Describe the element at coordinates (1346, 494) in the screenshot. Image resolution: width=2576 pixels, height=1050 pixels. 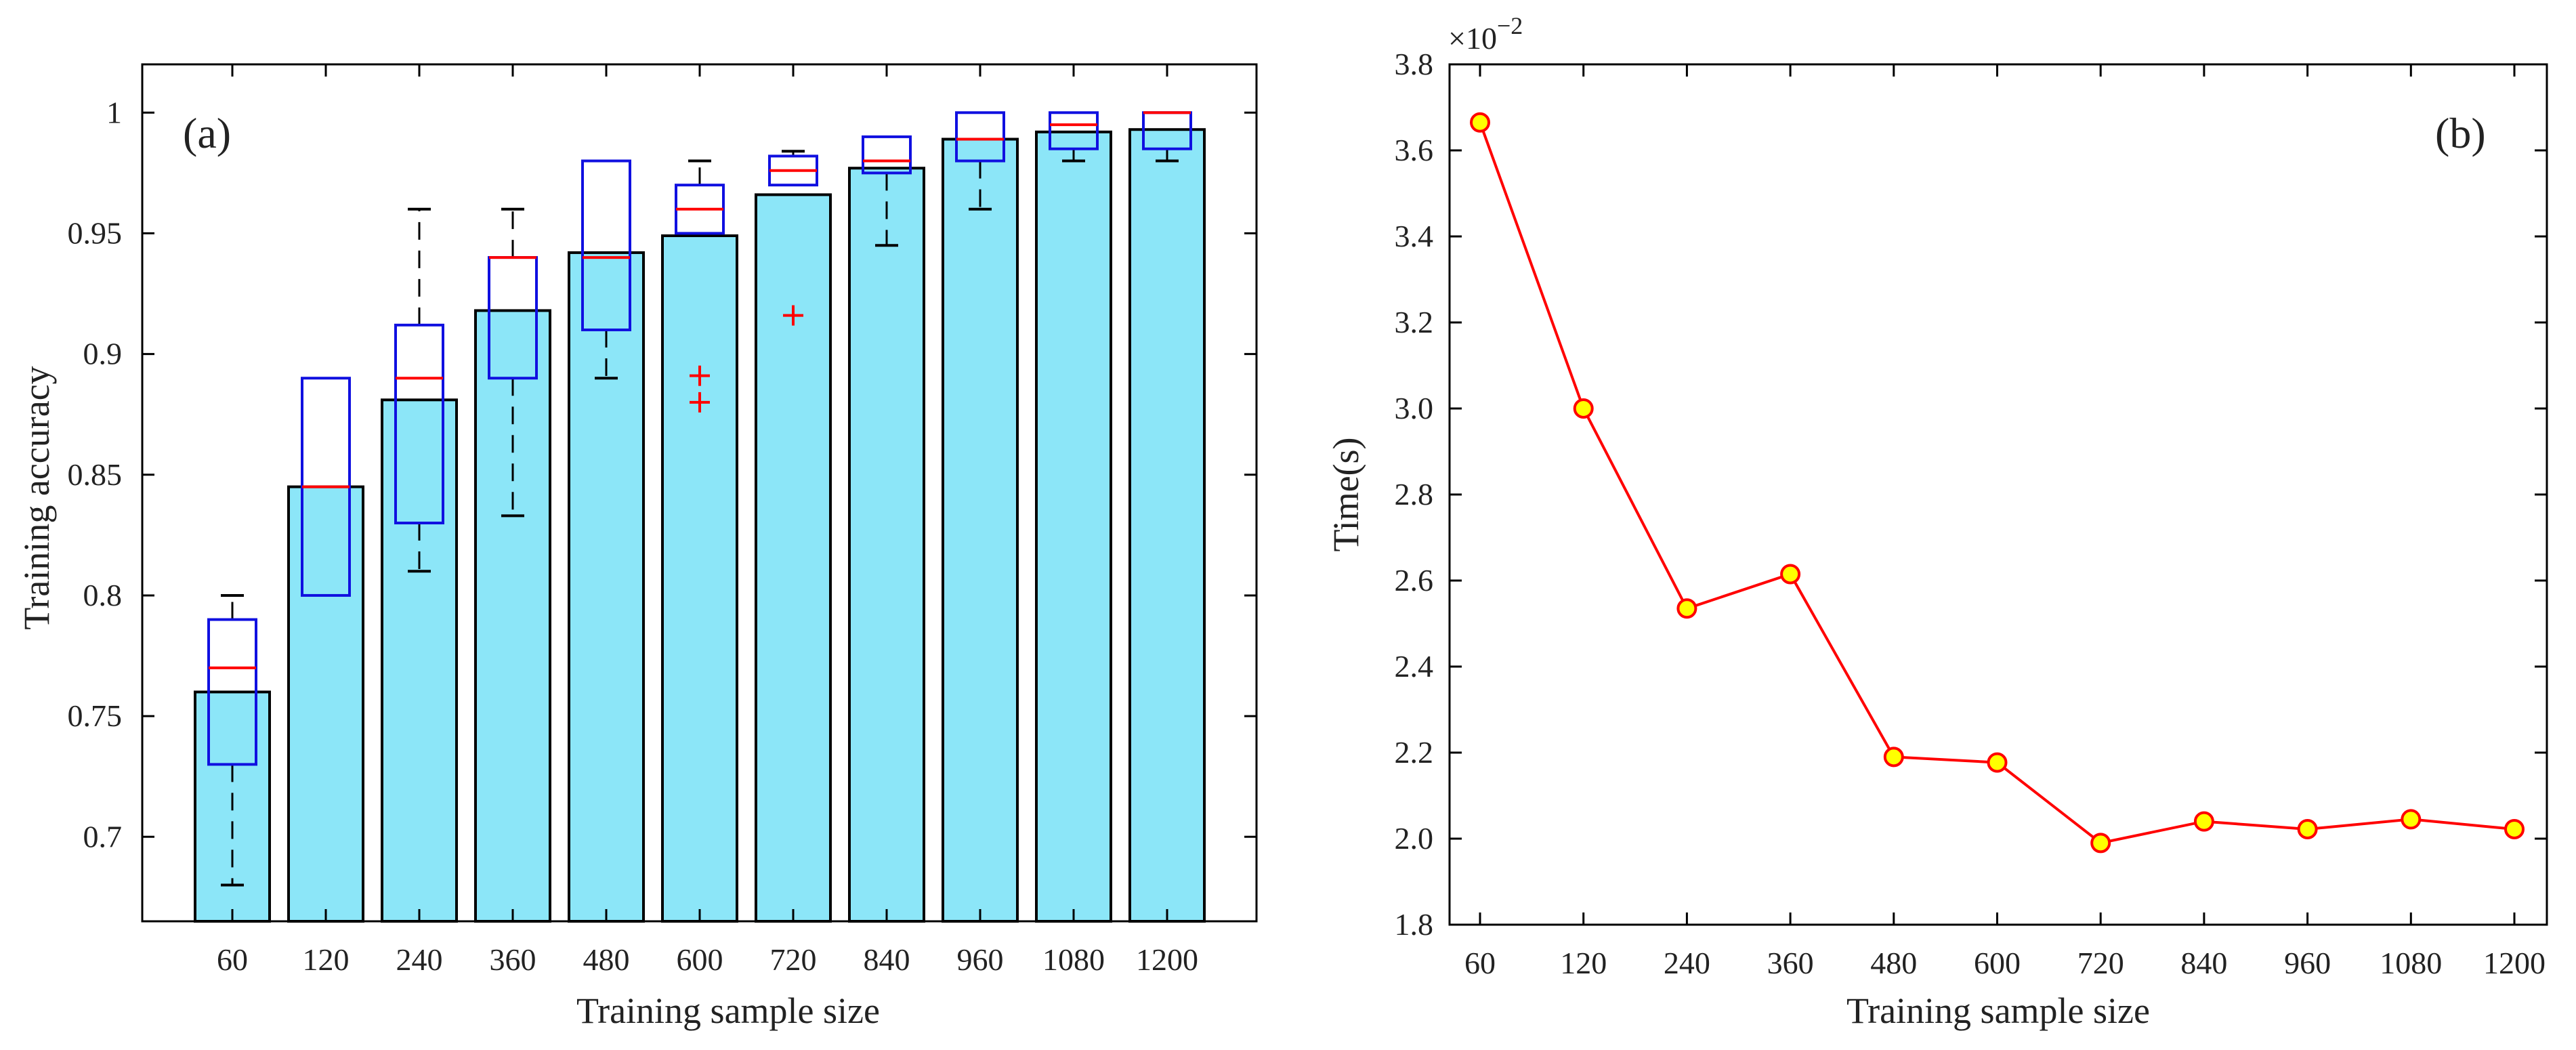
I see `panel-b-ylabel: Time(s)` at that location.